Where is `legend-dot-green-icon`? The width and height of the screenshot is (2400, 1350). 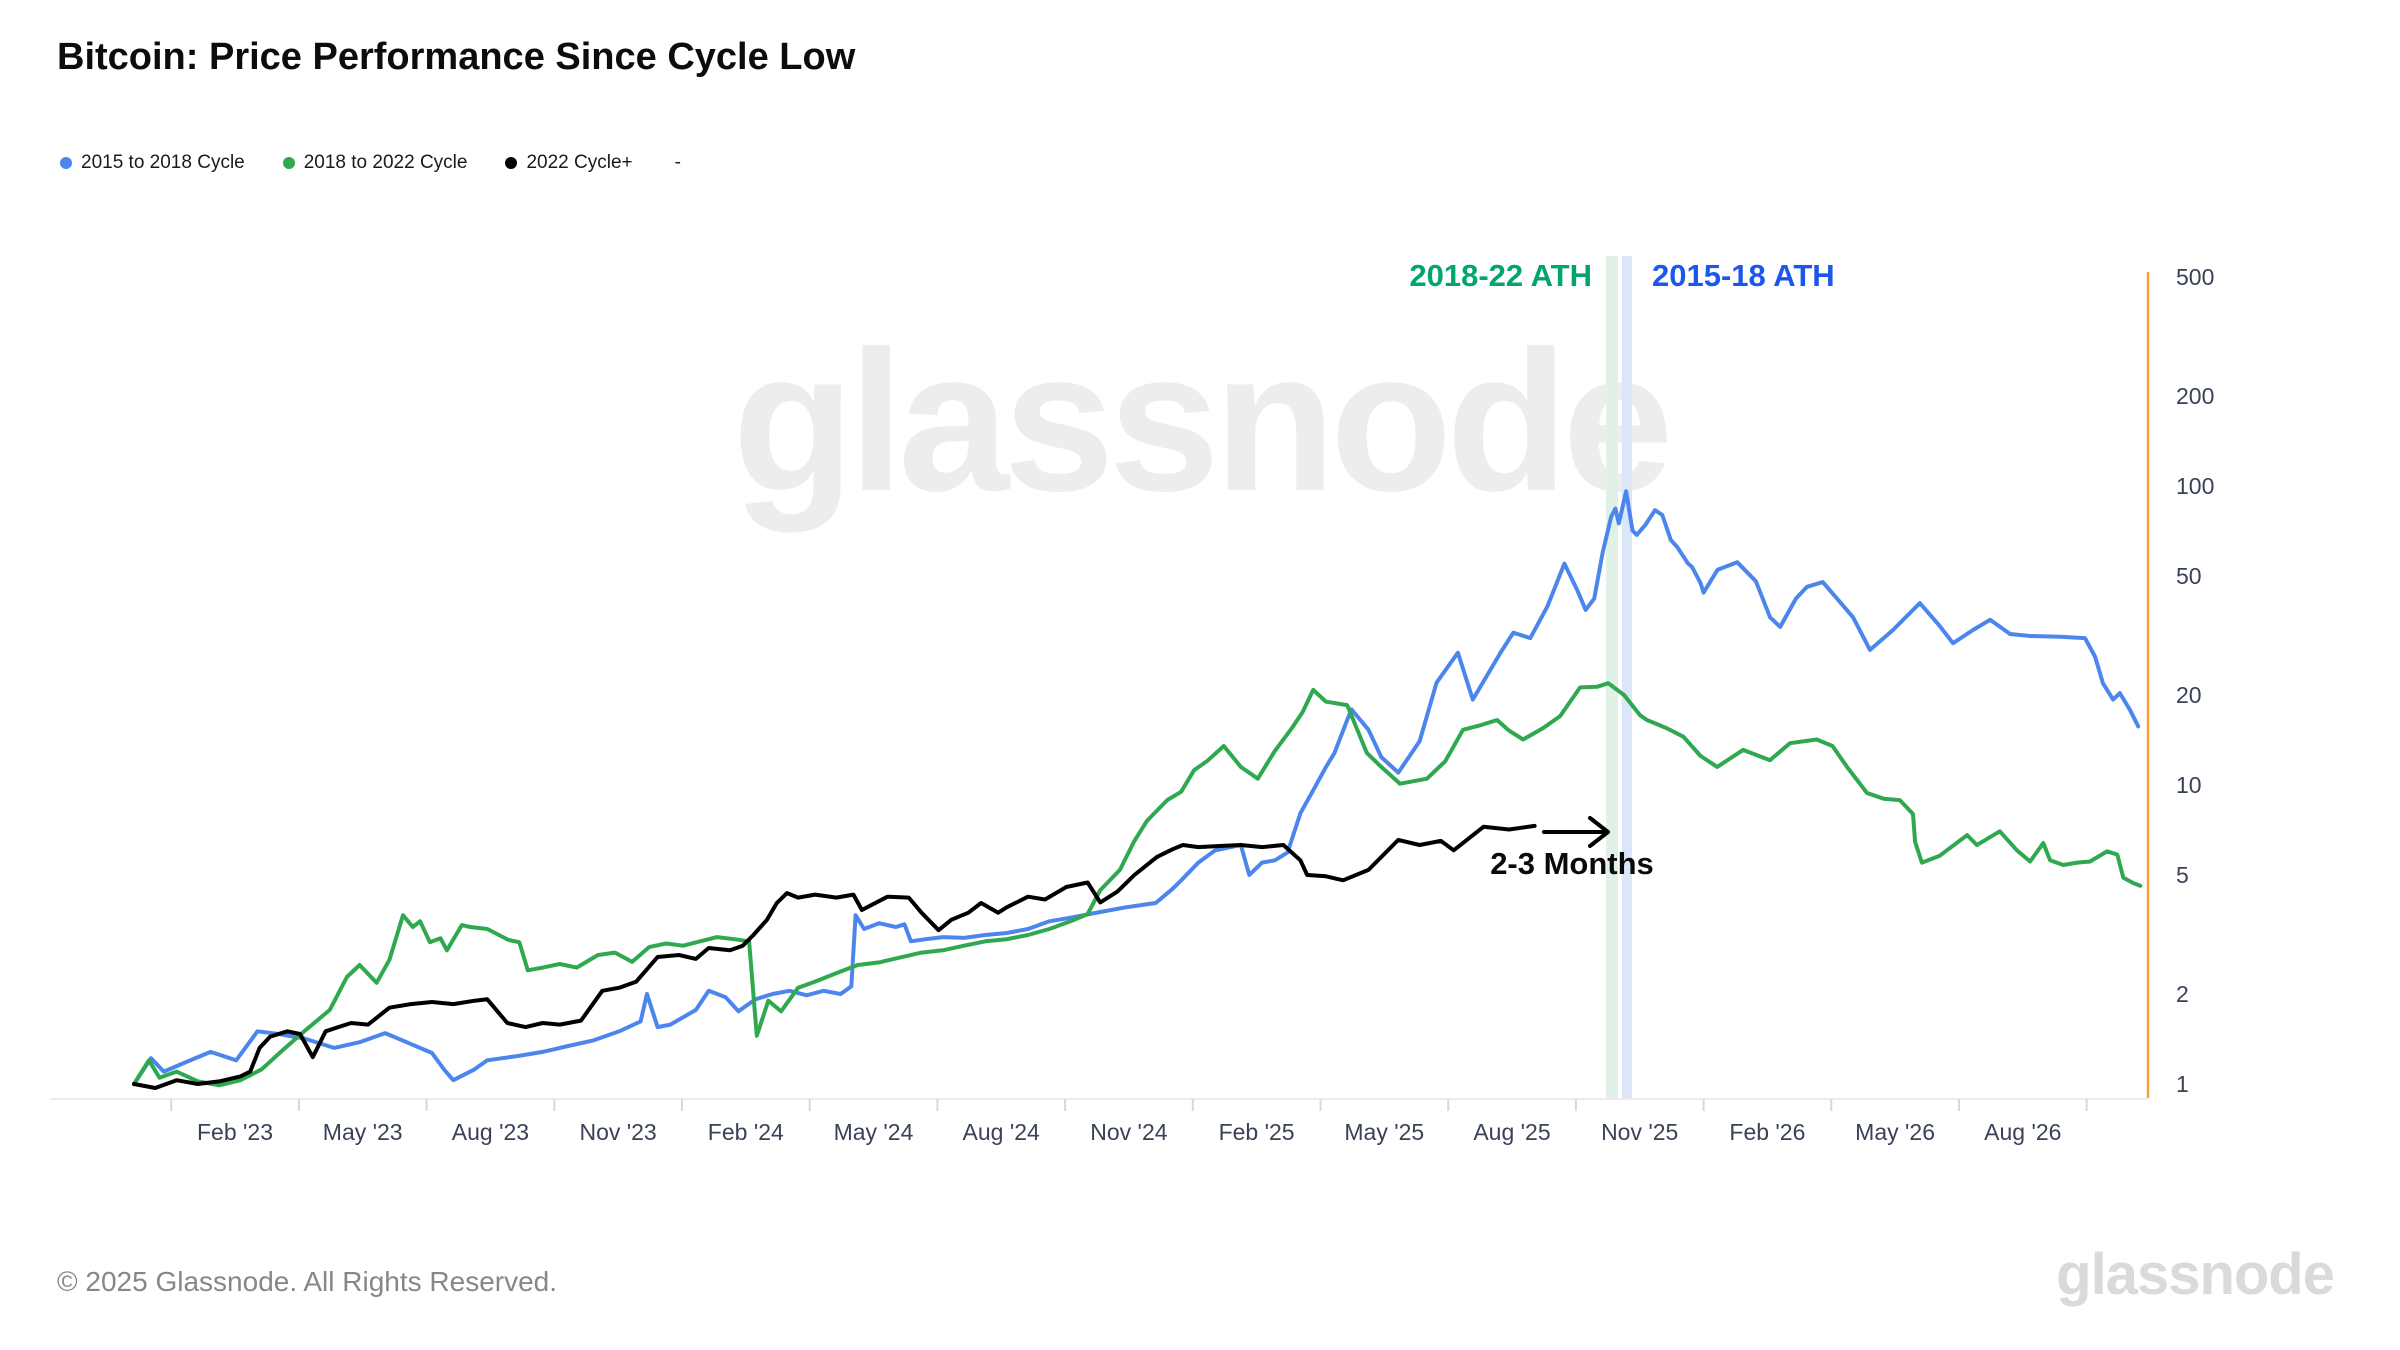 legend-dot-green-icon is located at coordinates (288, 163).